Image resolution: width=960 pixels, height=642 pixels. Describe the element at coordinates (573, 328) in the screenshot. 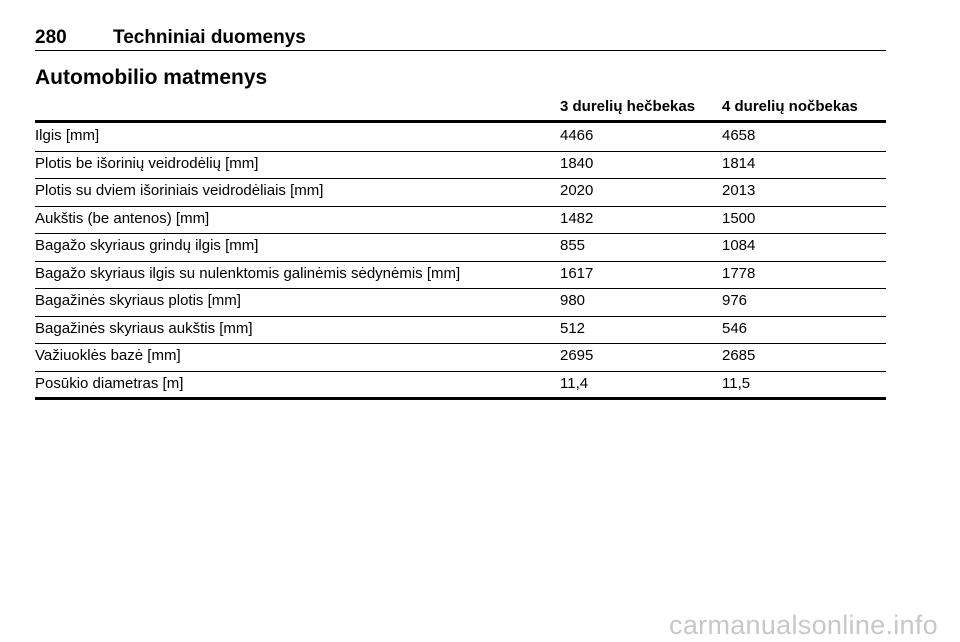

I see `cell-value: 512` at that location.